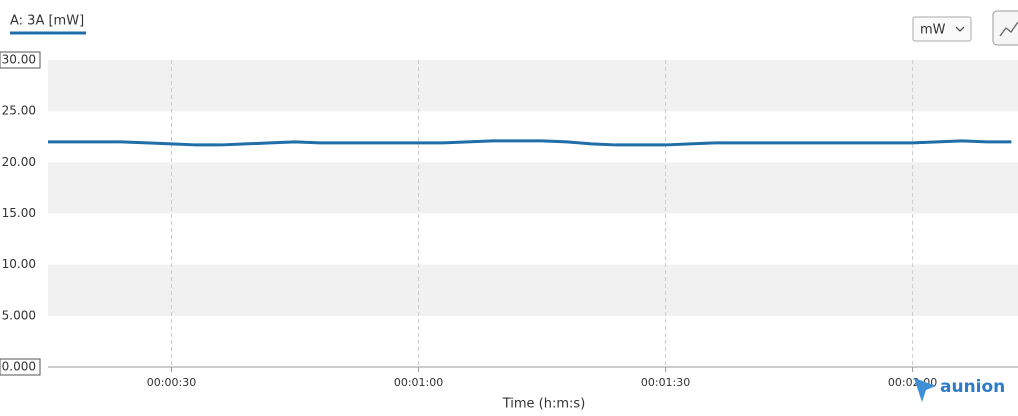  I want to click on data-line, so click(530, 143).